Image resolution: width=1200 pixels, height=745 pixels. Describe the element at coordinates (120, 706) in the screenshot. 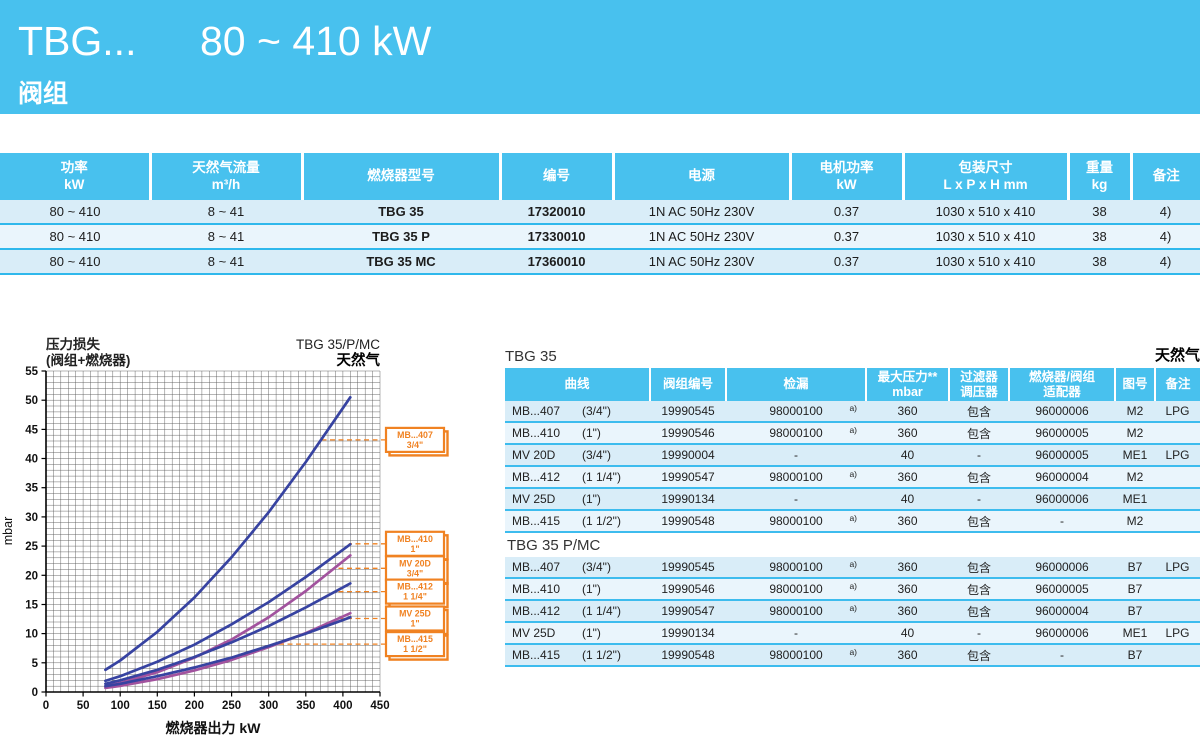

I see `svg-text: 100` at that location.